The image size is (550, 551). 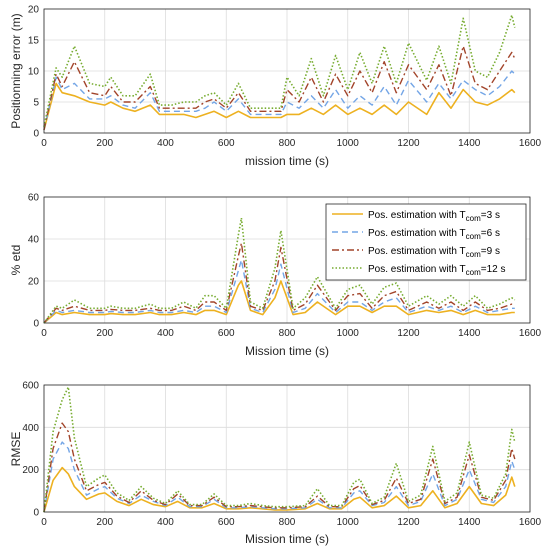 What do you see at coordinates (34, 41) in the screenshot?
I see `y-tick-label: 15` at bounding box center [34, 41].